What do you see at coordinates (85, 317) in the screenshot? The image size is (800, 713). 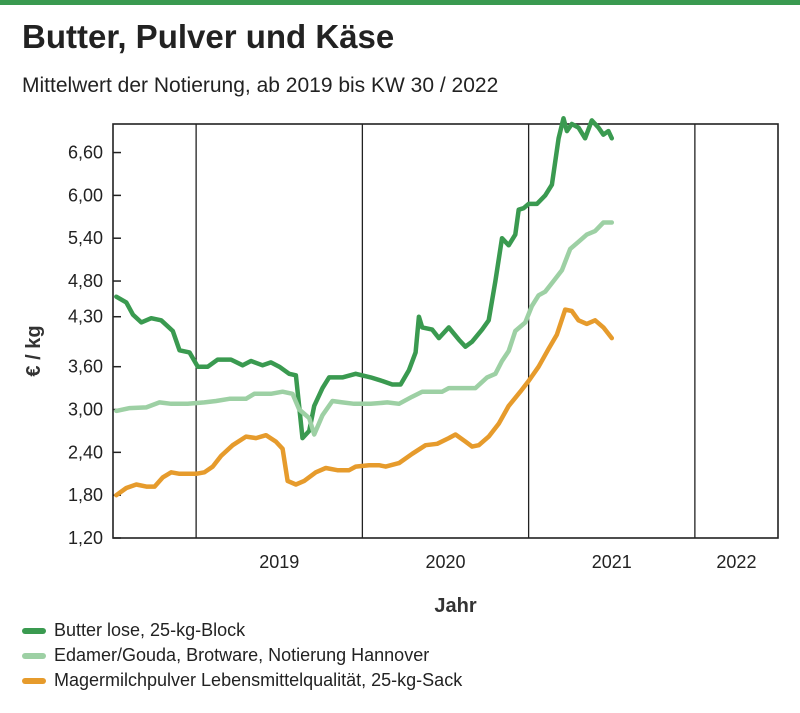 I see `y-tick-label: 4,30` at bounding box center [85, 317].